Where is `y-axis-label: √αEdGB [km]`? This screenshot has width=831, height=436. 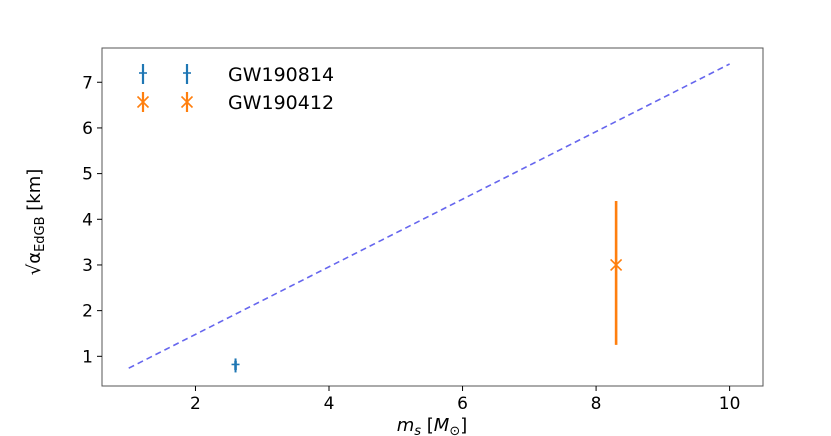 y-axis-label: √αEdGB [km] is located at coordinates (36, 222).